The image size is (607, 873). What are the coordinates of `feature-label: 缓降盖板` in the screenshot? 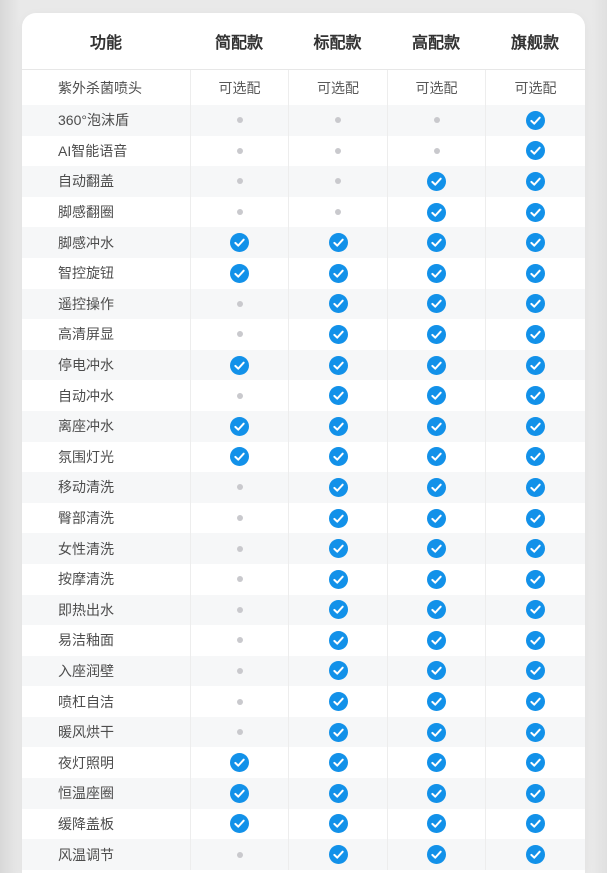 It's located at (86, 823).